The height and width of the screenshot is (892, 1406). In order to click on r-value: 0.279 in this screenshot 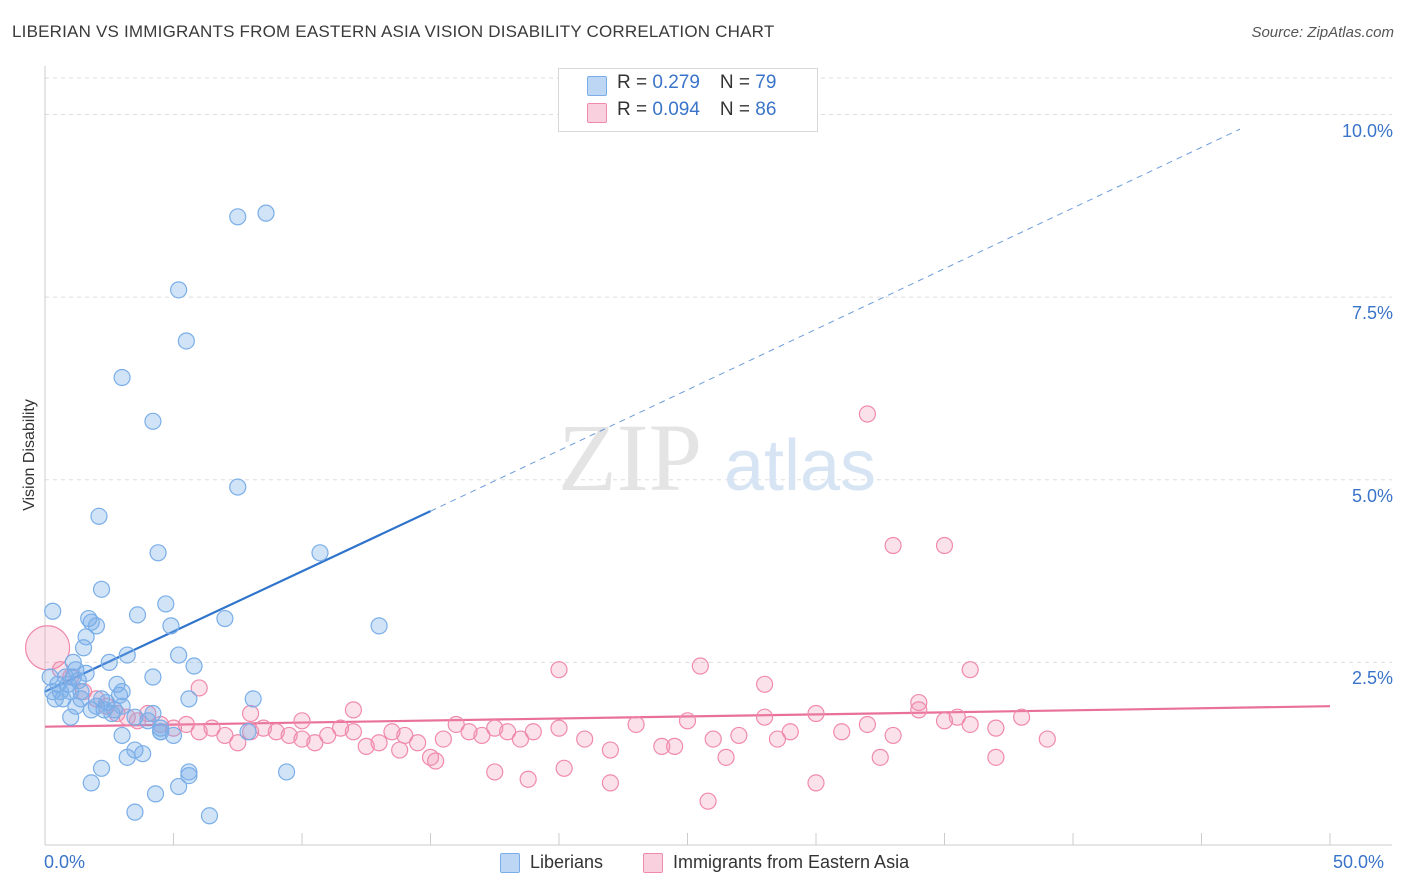, I will do `click(676, 82)`.